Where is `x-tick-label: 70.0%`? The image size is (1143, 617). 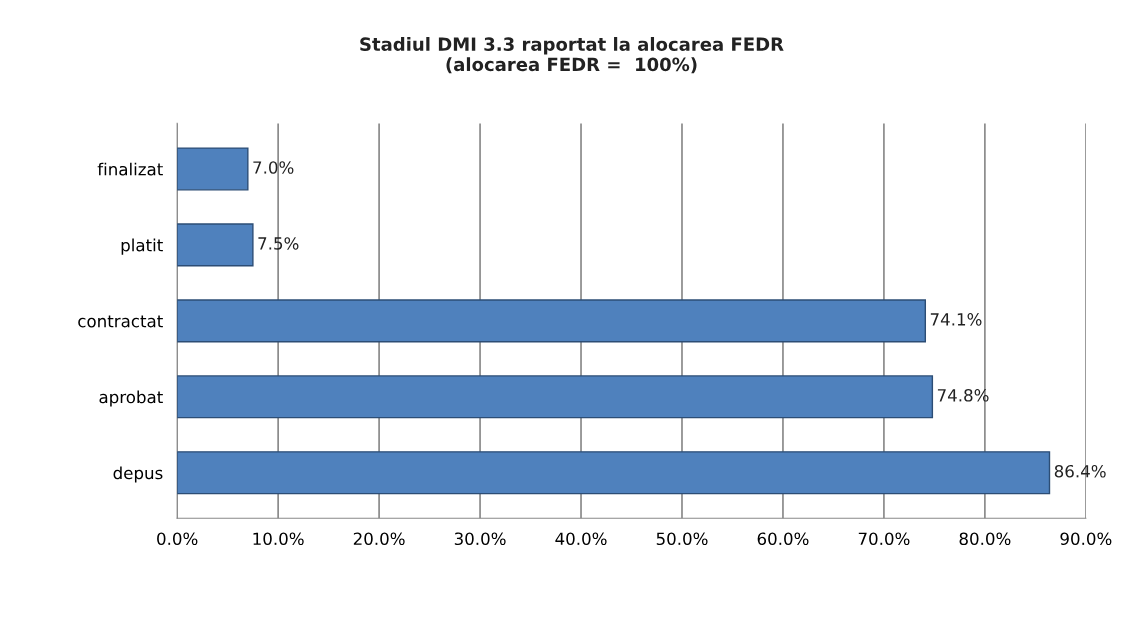
x-tick-label: 70.0% is located at coordinates (884, 539).